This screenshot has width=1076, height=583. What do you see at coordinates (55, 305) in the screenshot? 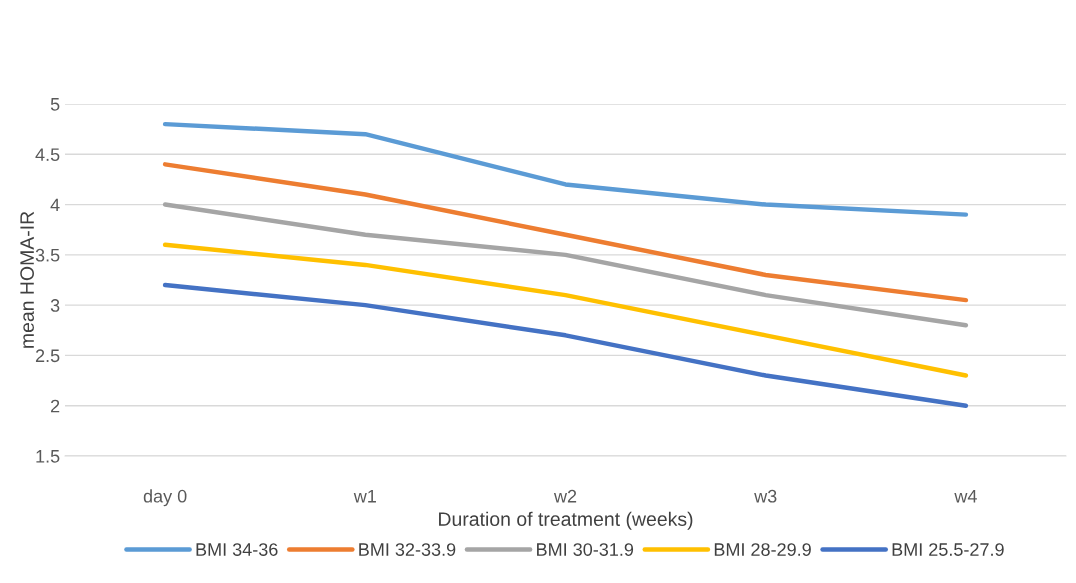
I see `y-tick-label: 3` at bounding box center [55, 305].